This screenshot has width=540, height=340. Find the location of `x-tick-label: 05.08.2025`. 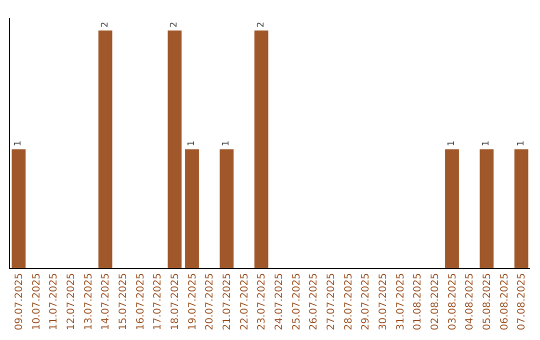

x-tick-label: 05.08.2025 is located at coordinates (487, 301).